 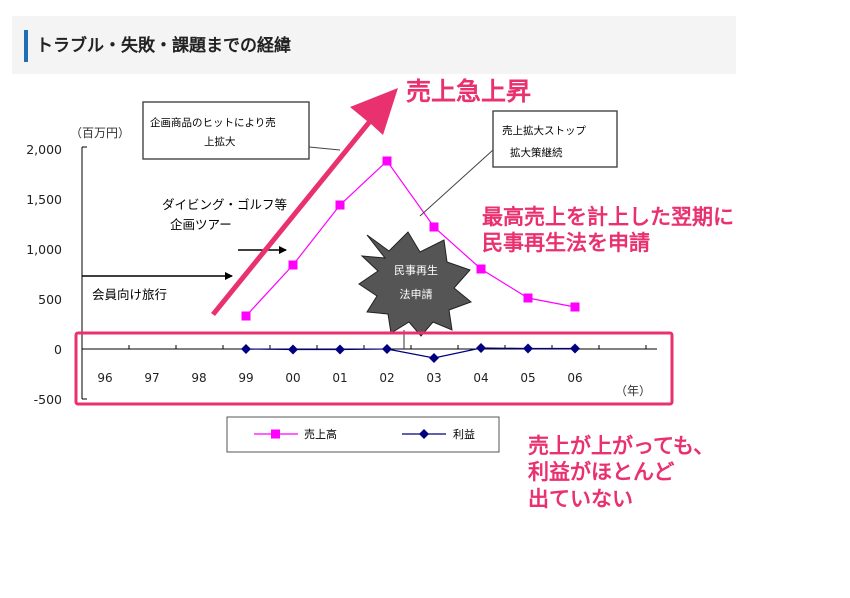 What do you see at coordinates (415, 284) in the screenshot?
I see `burst-shape` at bounding box center [415, 284].